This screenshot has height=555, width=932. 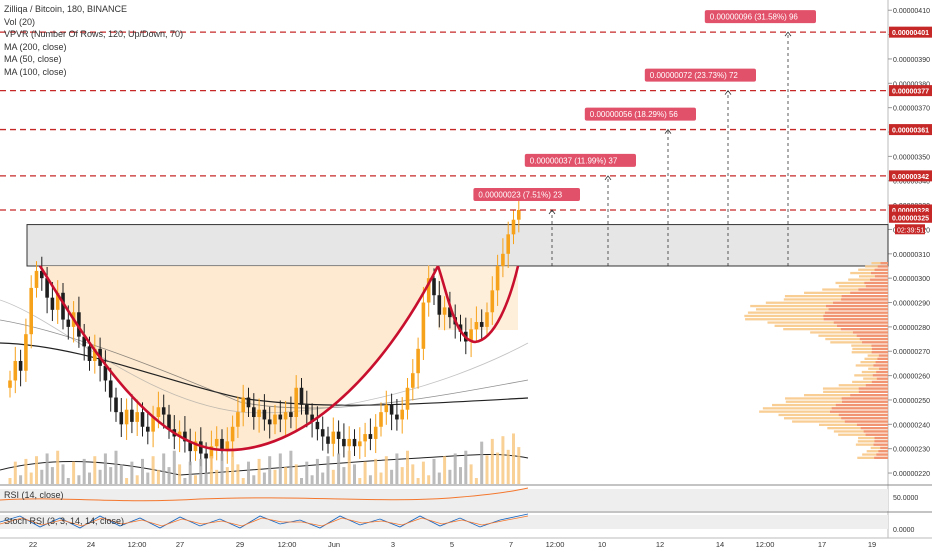 What do you see at coordinates (911, 182) in the screenshot?
I see `y-tick-label: 0.00000340` at bounding box center [911, 182].